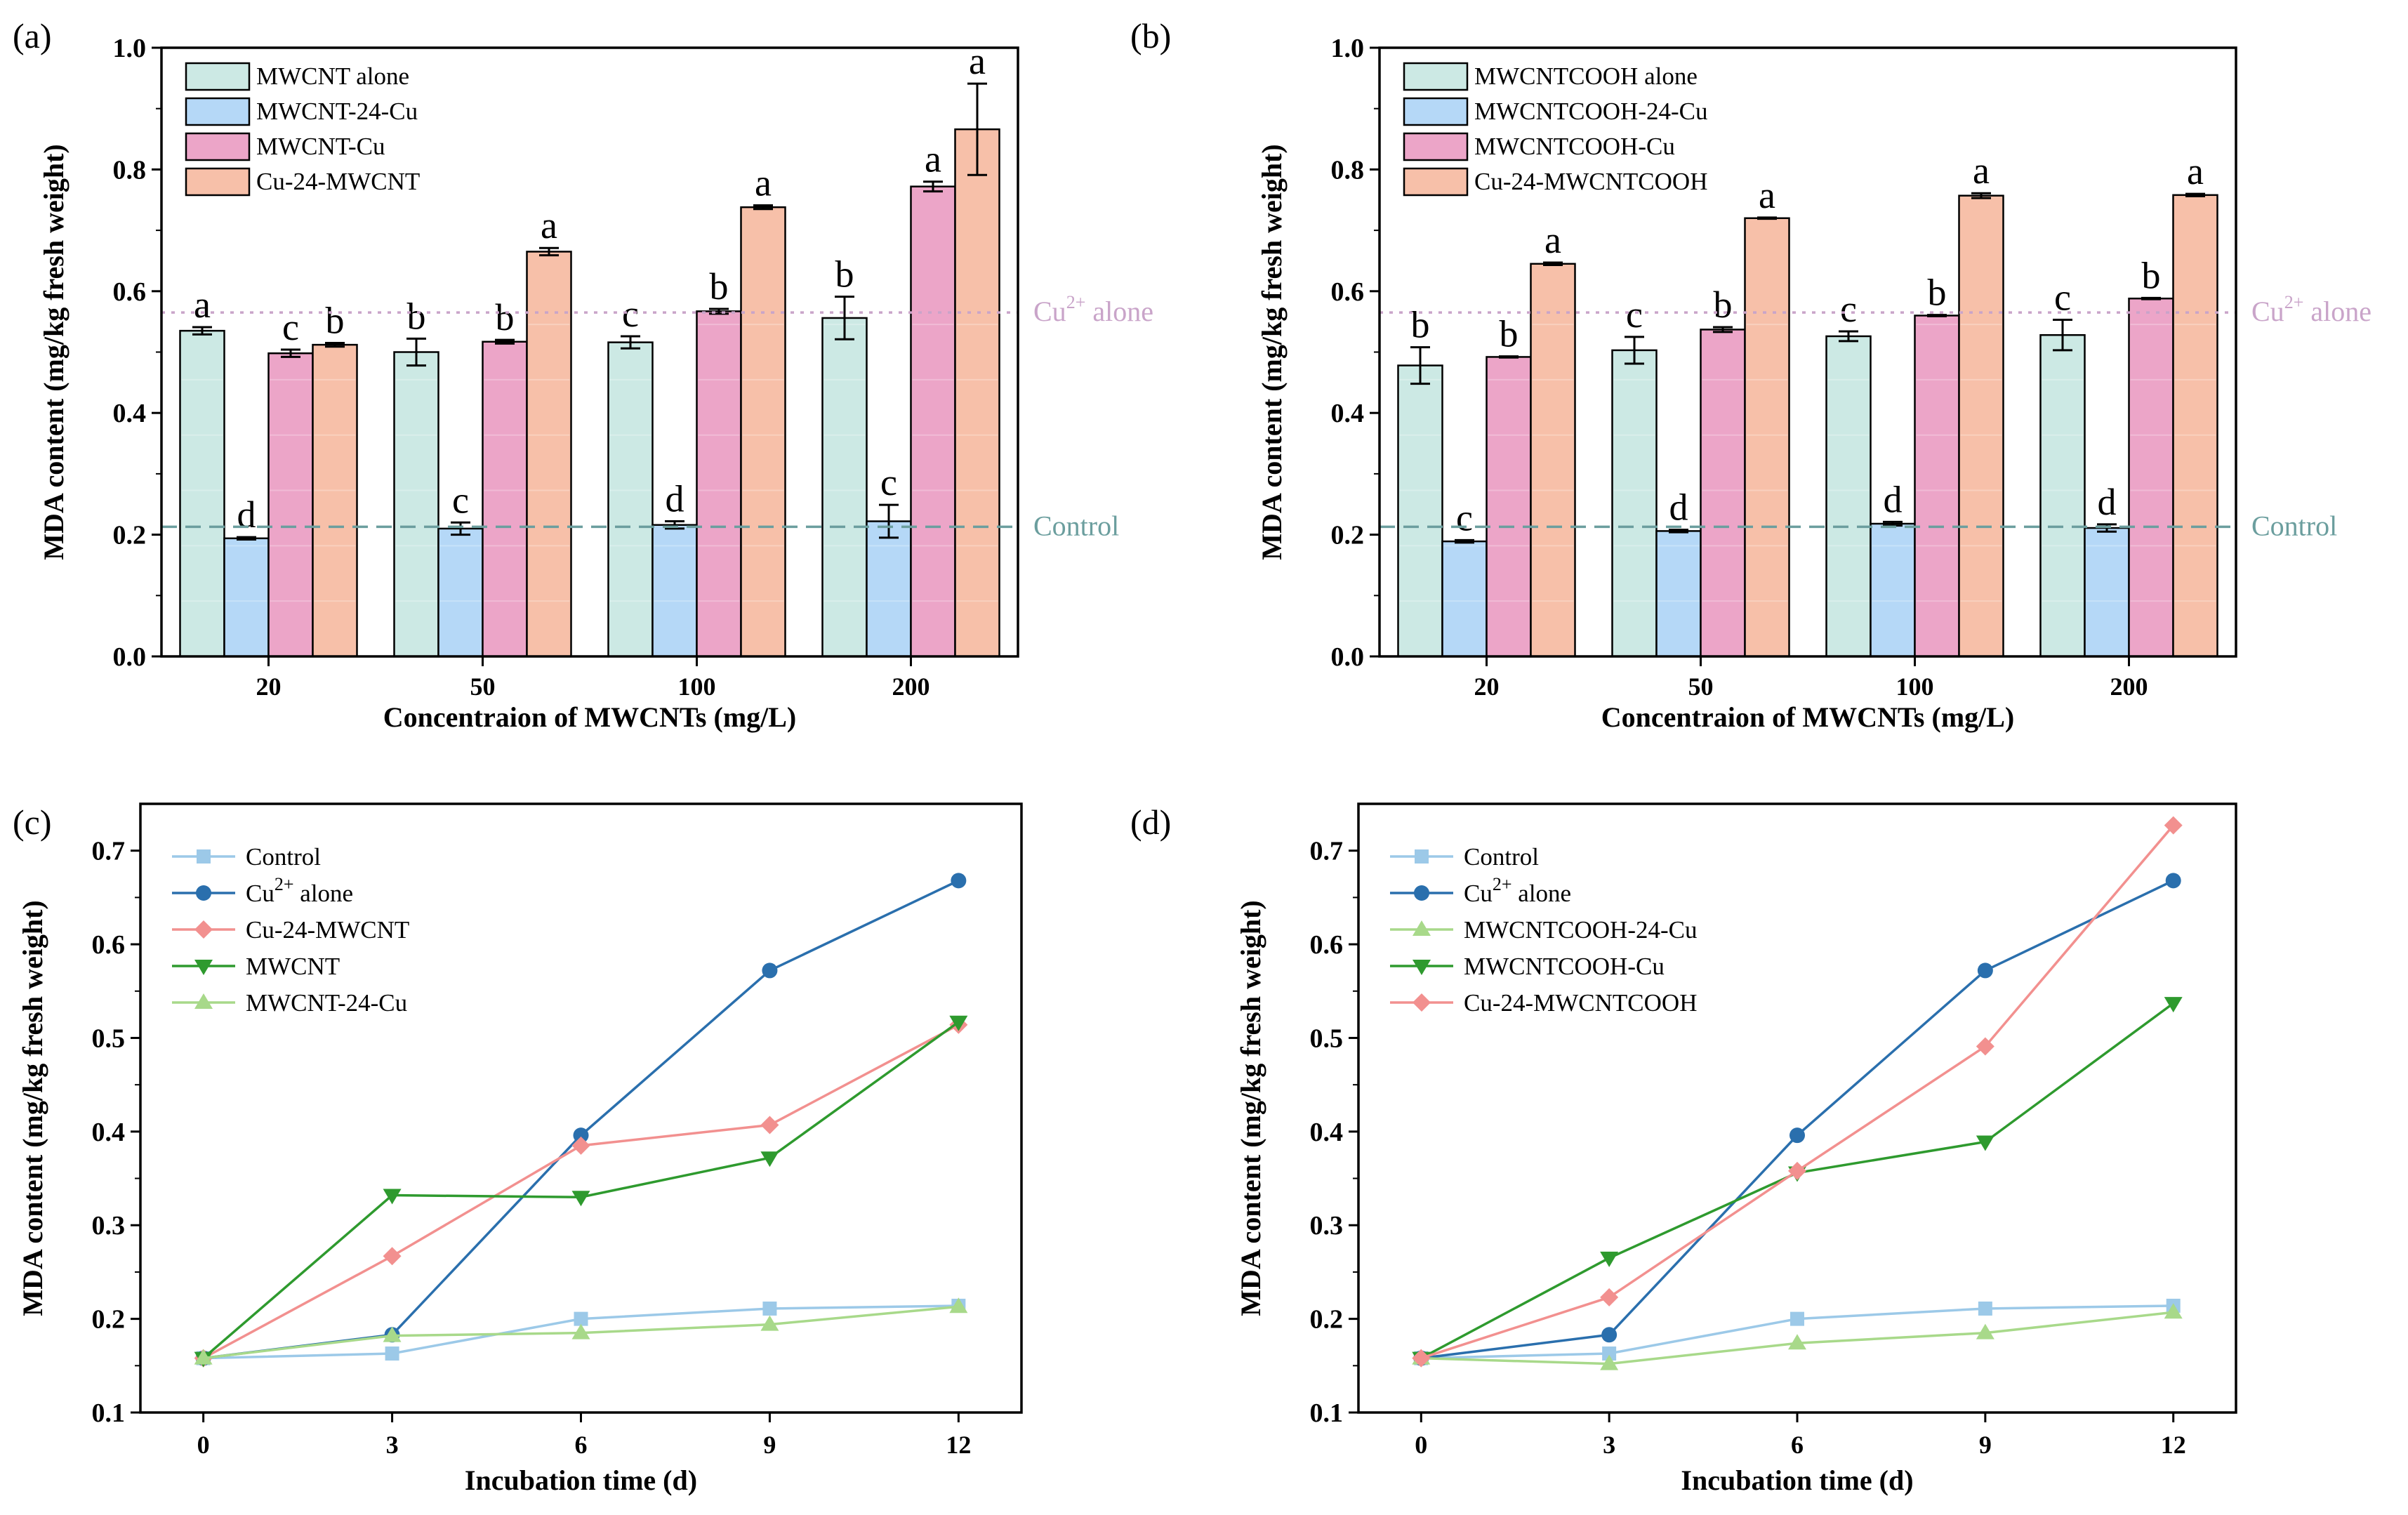  Describe the element at coordinates (1348, 535) in the screenshot. I see `y-tick-label: 0.2` at that location.